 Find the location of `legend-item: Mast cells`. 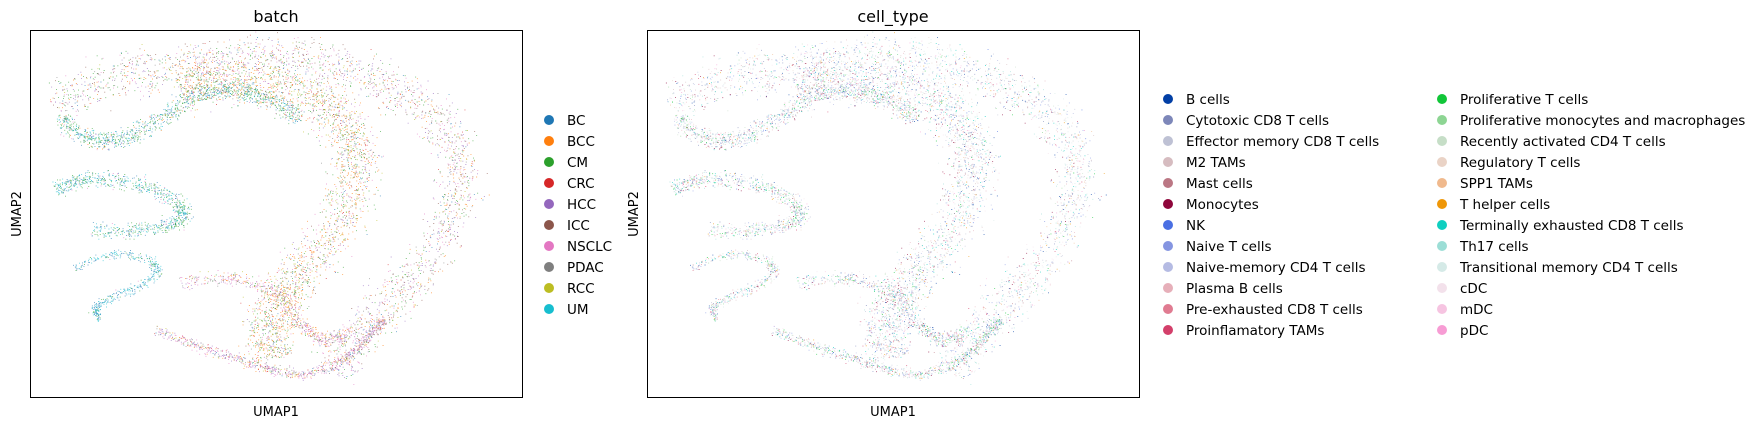

legend-item: Mast cells is located at coordinates (1208, 184).